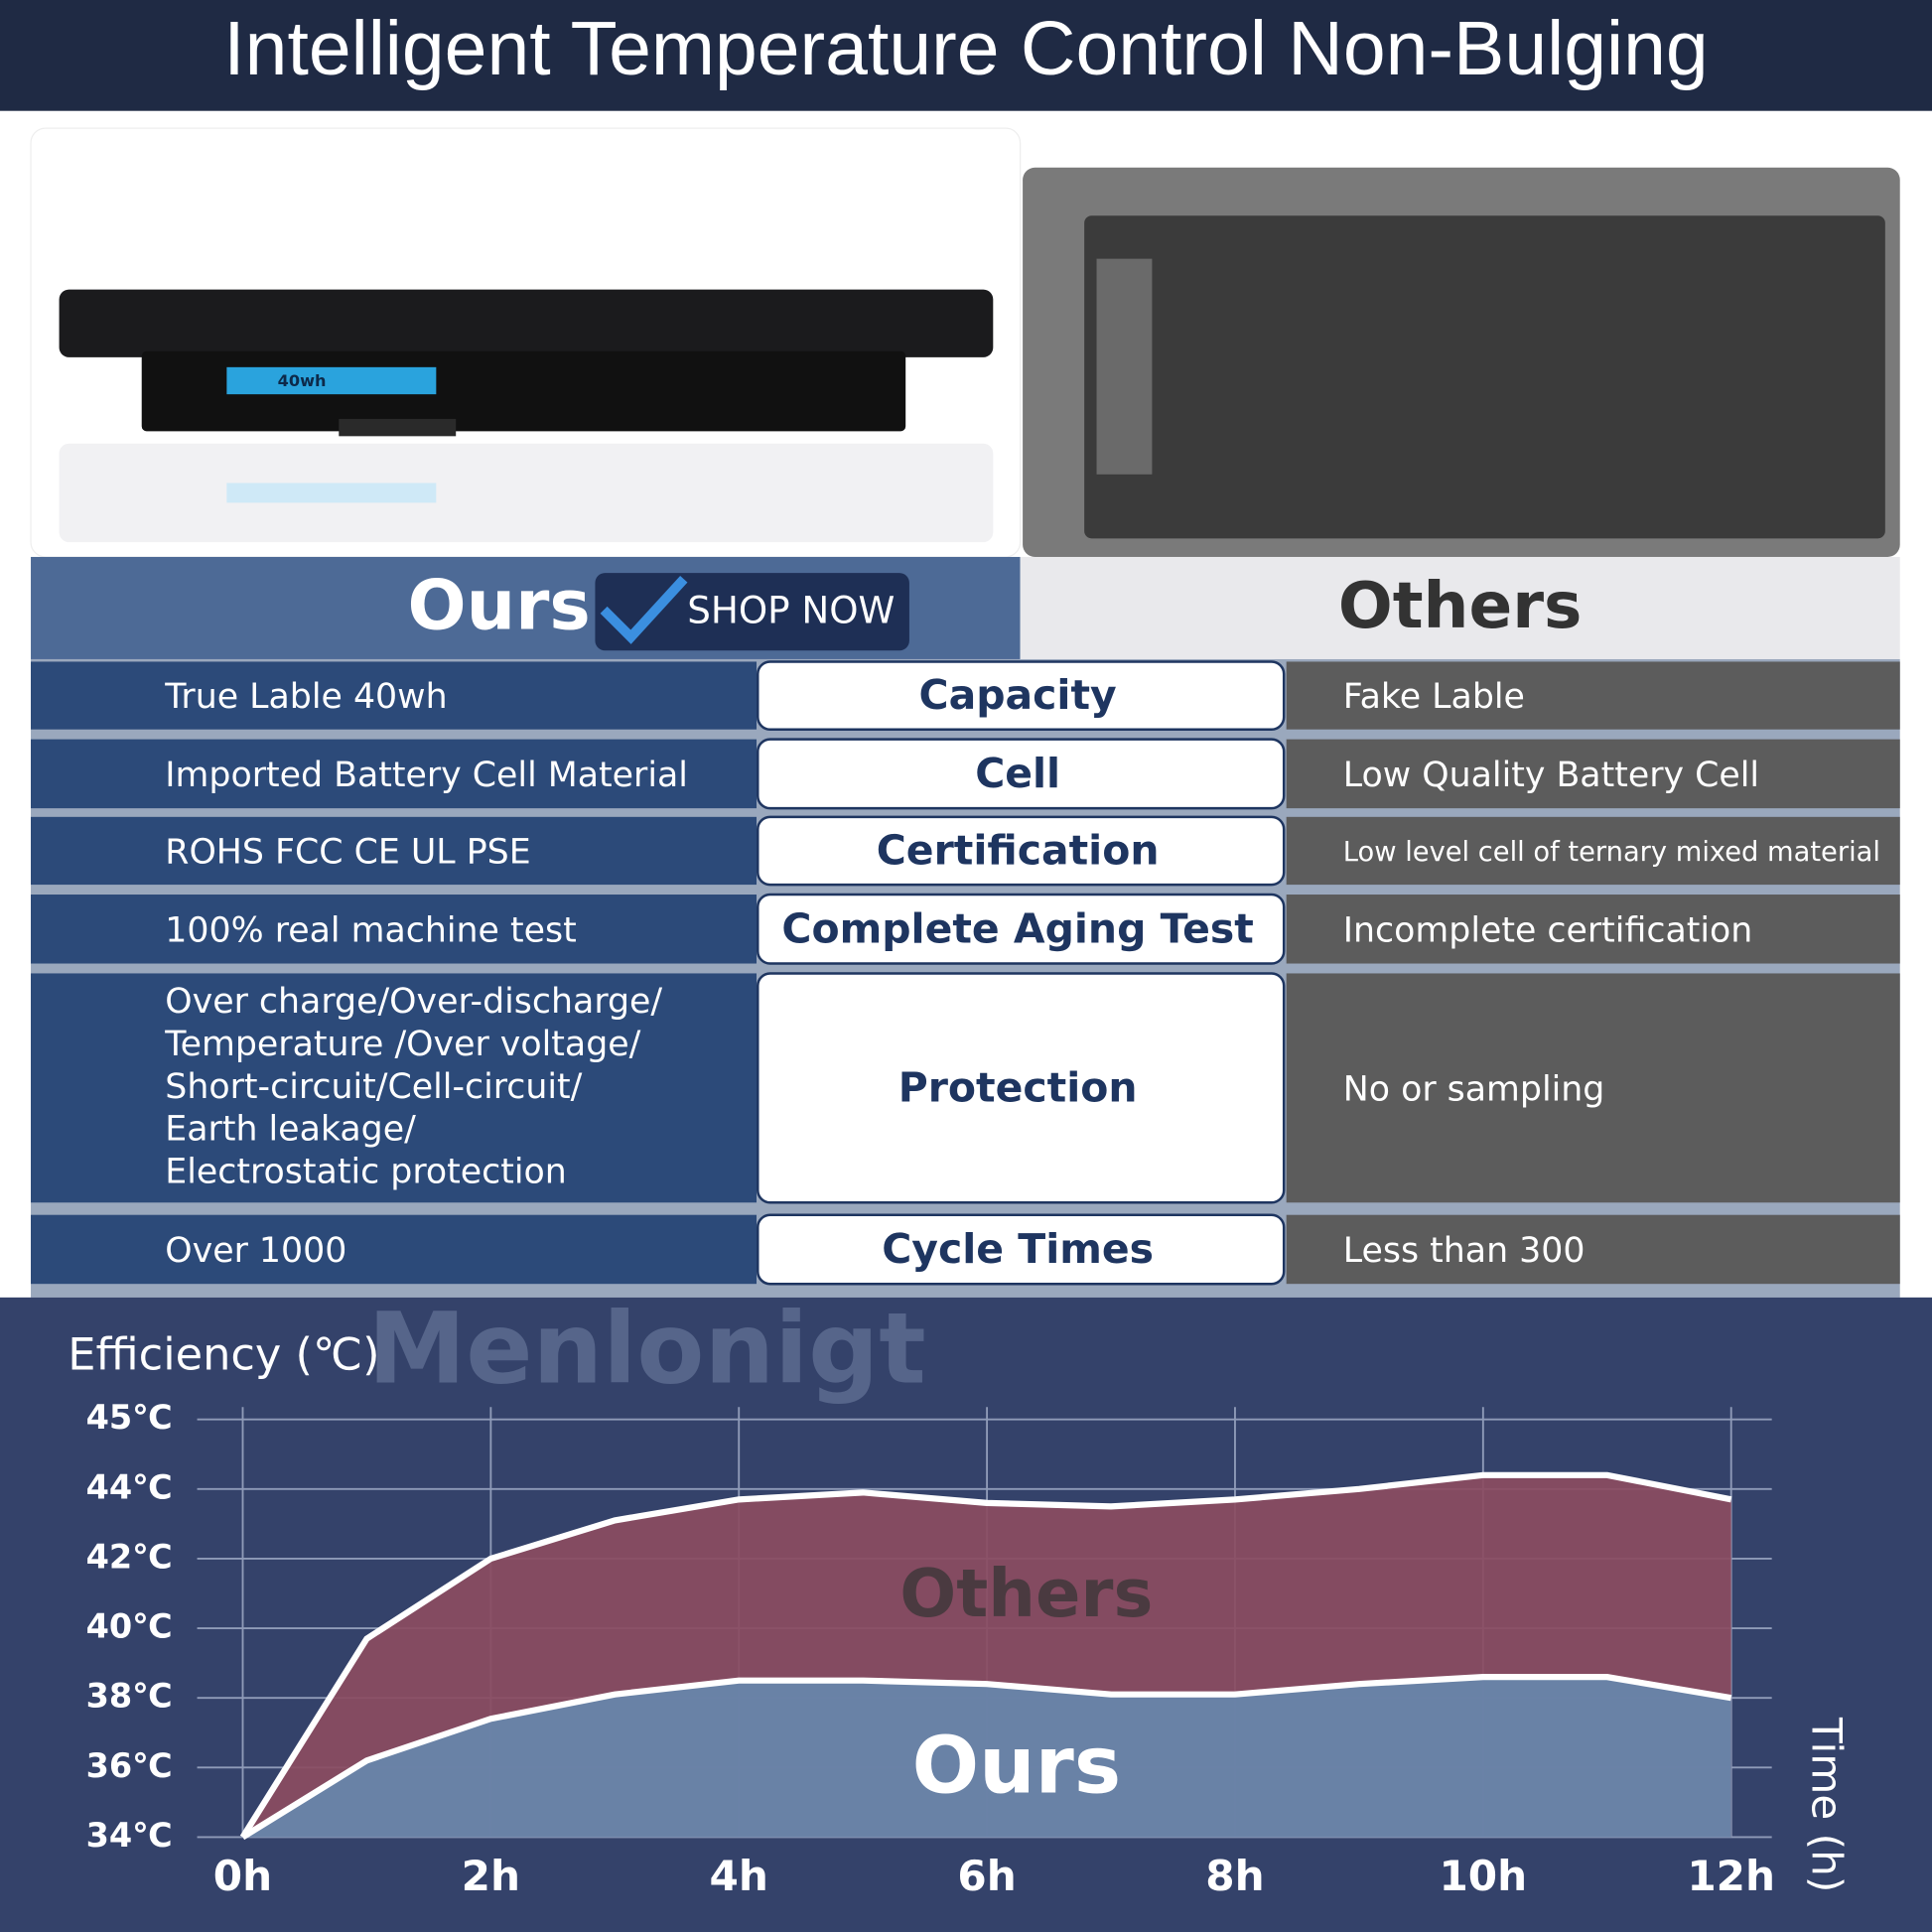 The height and width of the screenshot is (1932, 1932). Describe the element at coordinates (791, 610) in the screenshot. I see `shop-now-text: SHOP NOW` at that location.